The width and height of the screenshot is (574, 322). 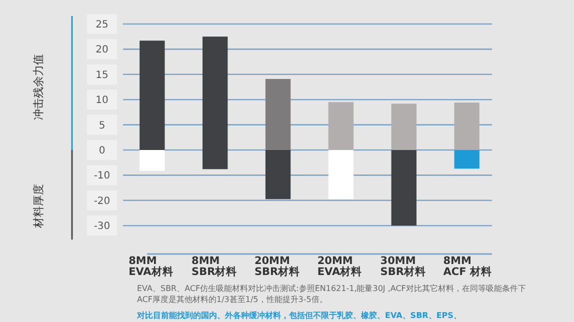 What do you see at coordinates (151, 266) in the screenshot?
I see `x-tick-label: 8MM EVA材料` at bounding box center [151, 266].